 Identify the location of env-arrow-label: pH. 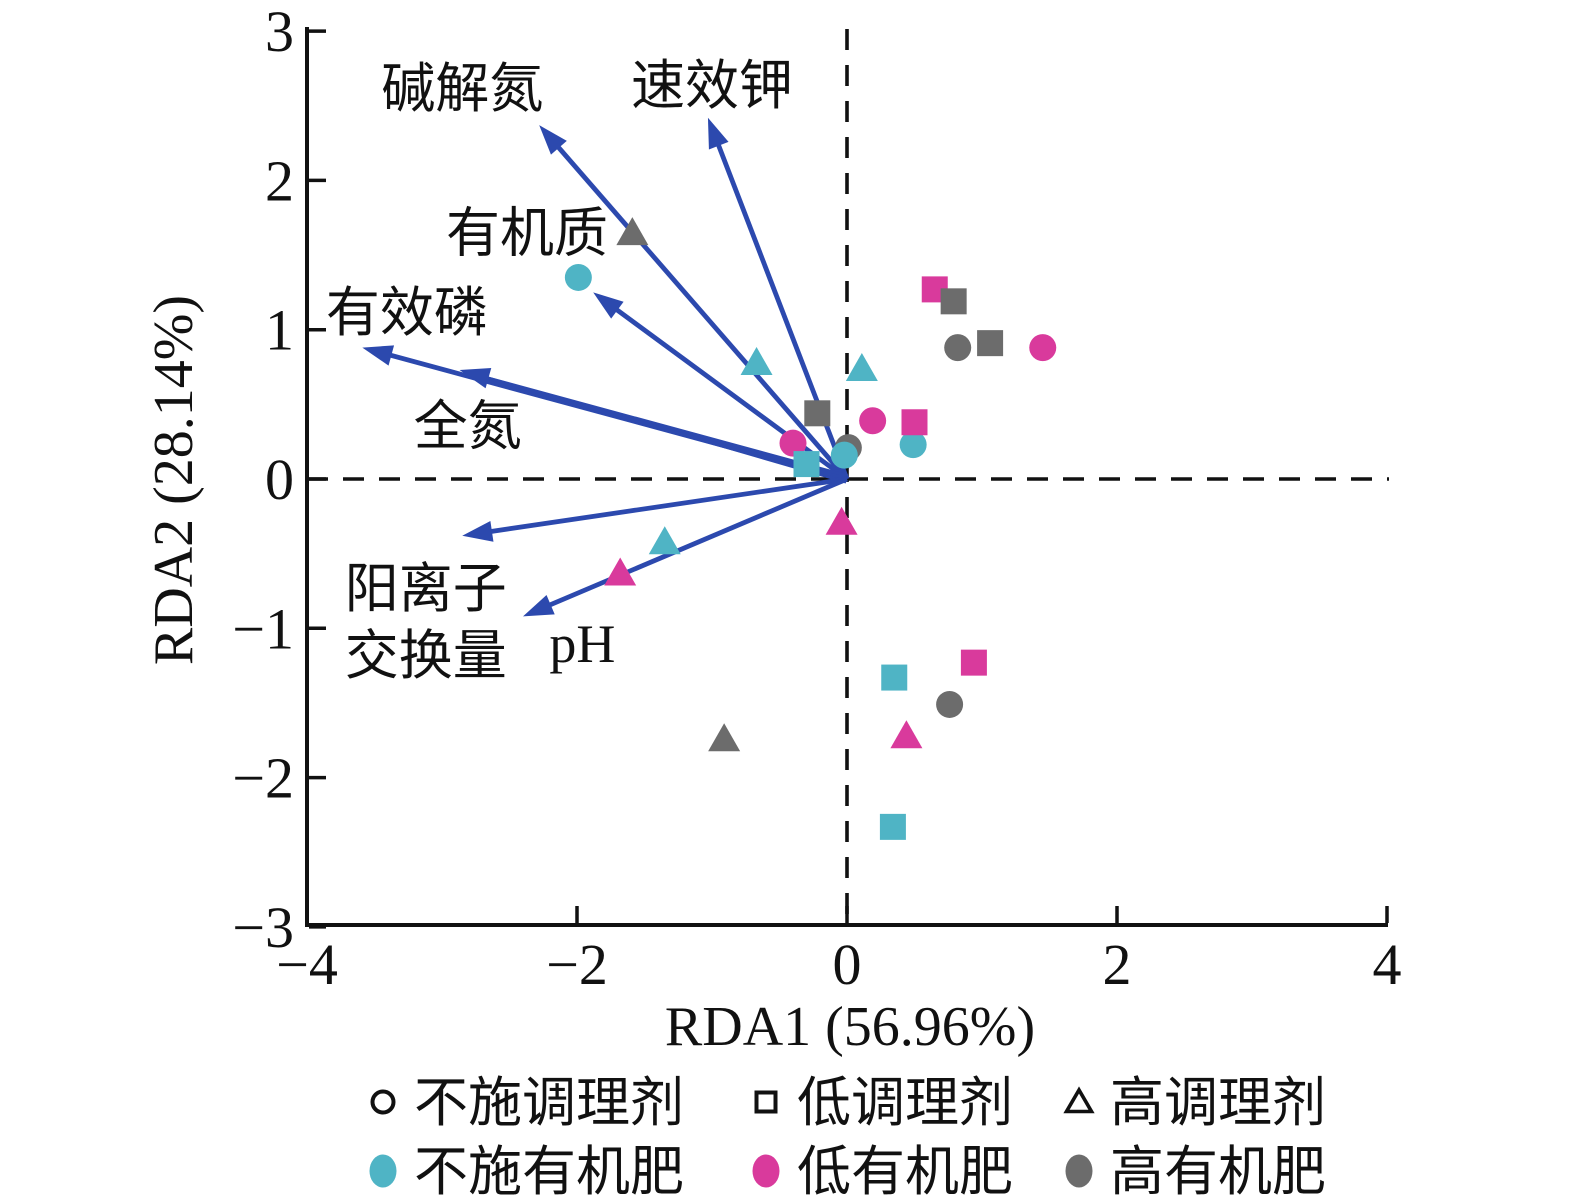
(582, 644).